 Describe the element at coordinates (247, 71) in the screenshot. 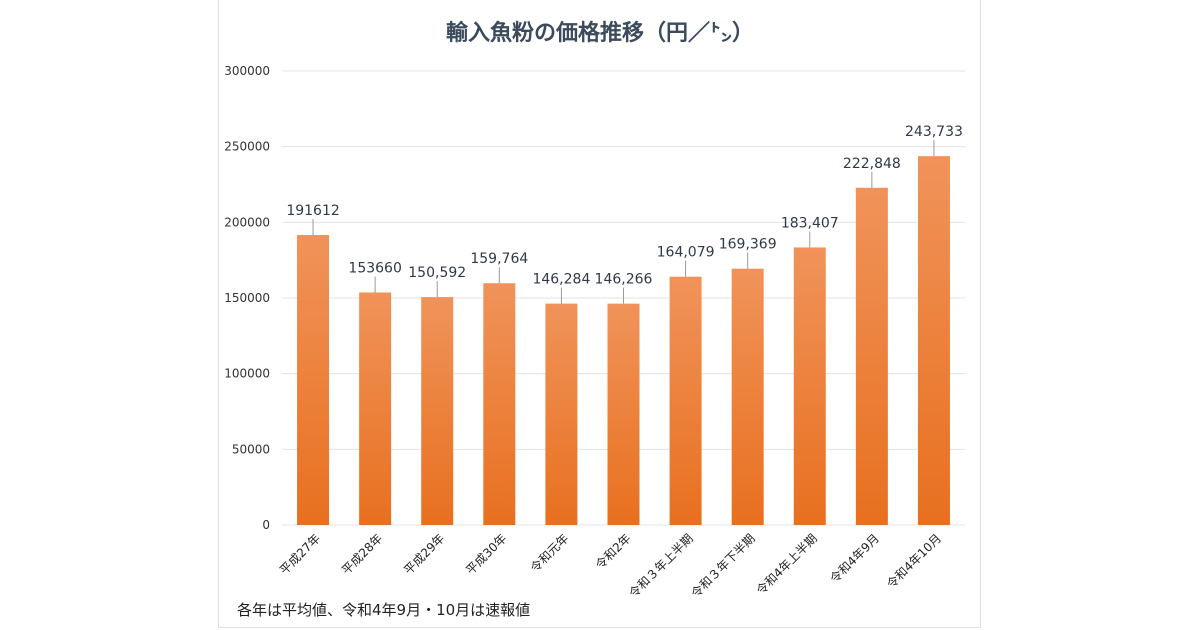

I see `y-tick-label: 300000` at that location.